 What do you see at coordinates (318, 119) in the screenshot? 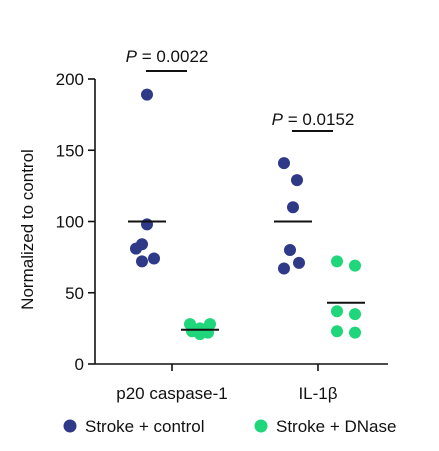
I see `p-value-number: = 0.0152` at bounding box center [318, 119].